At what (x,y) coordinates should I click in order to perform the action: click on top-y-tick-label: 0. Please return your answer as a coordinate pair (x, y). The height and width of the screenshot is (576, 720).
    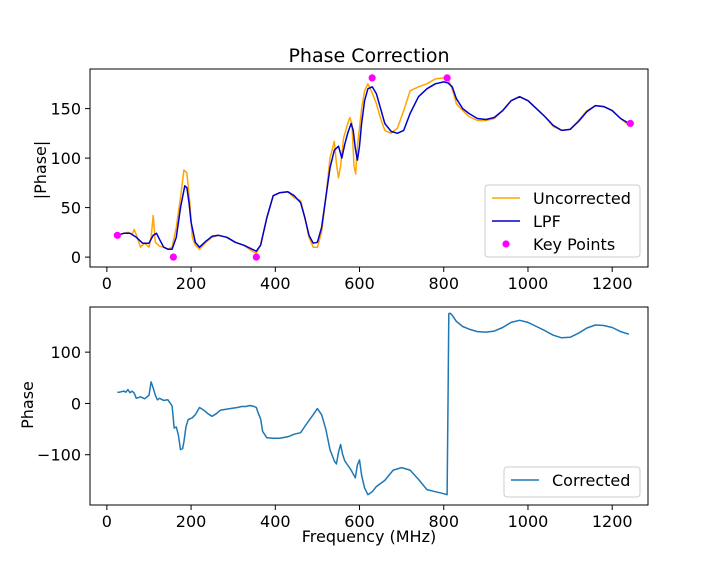
    Looking at the image, I should click on (76, 257).